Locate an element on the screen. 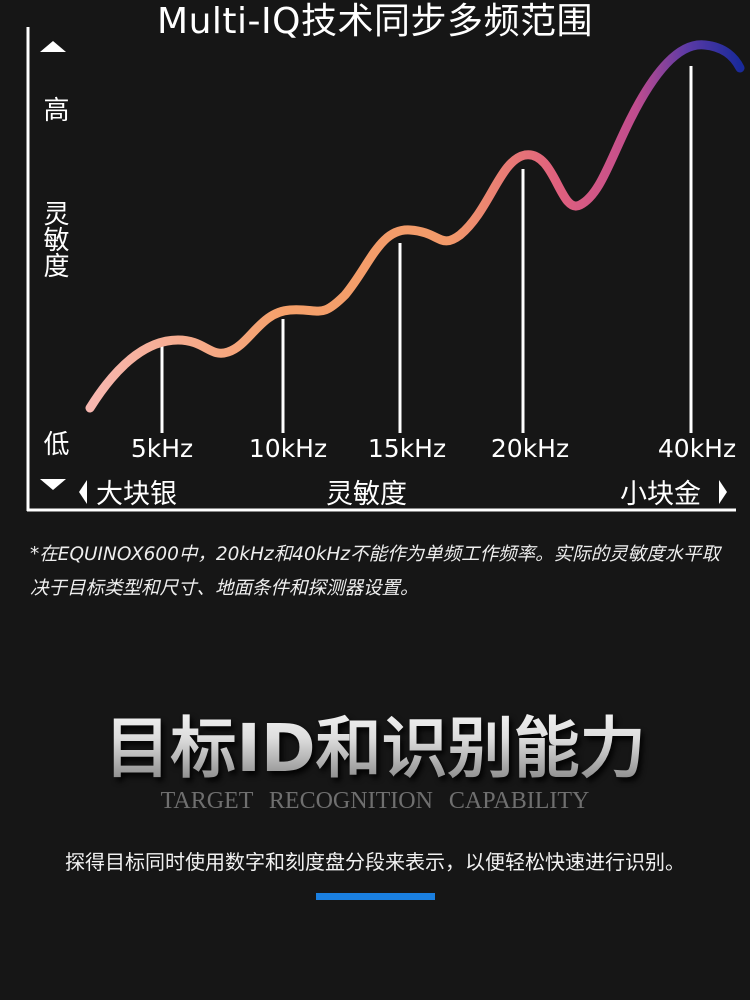 The width and height of the screenshot is (750, 1000). freq-label-5khz: 5kHz is located at coordinates (162, 448).